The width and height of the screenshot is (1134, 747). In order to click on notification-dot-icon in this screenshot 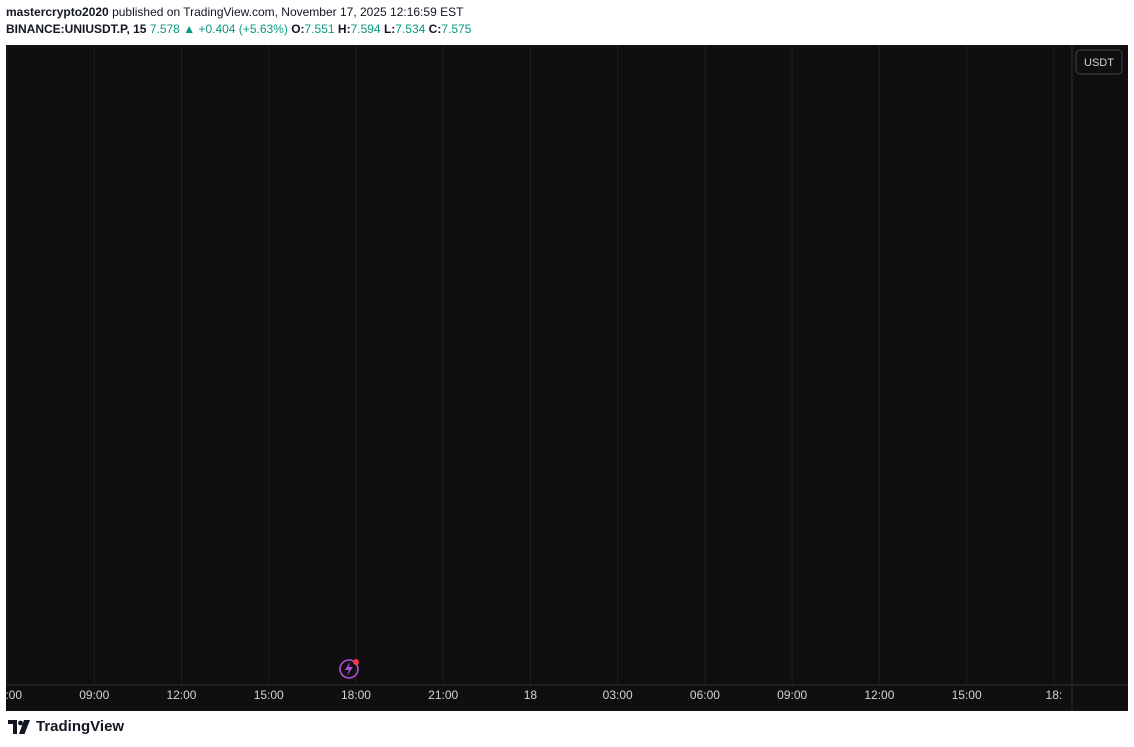, I will do `click(356, 662)`.